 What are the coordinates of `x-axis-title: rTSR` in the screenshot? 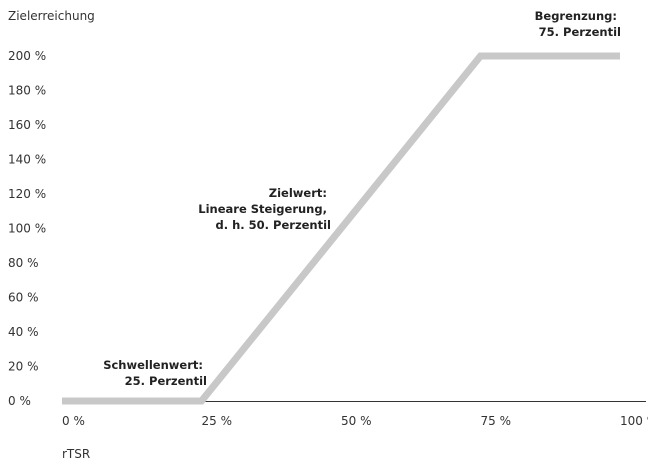 It's located at (76, 454).